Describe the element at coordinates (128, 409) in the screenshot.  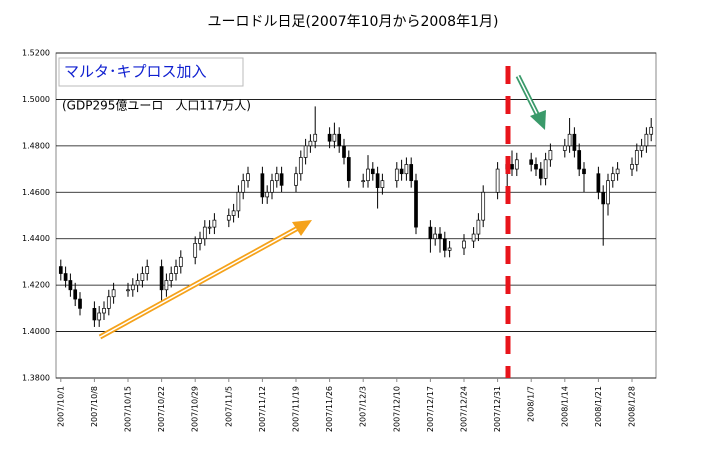
I see `x-tick-label: 2007/10/15` at that location.